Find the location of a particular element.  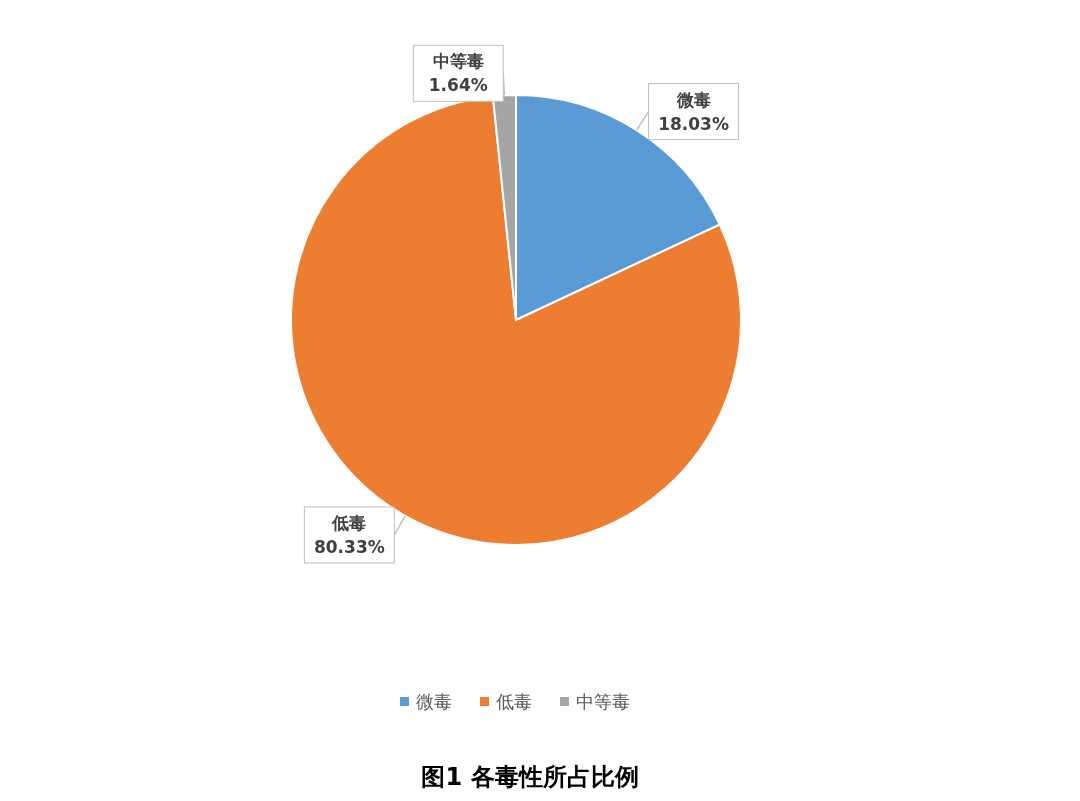

text: 图1 各毒性所占比例 is located at coordinates (530, 777).